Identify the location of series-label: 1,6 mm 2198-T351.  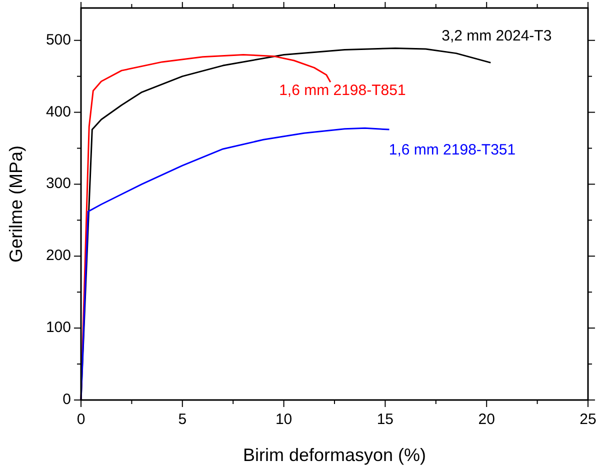
(452, 150).